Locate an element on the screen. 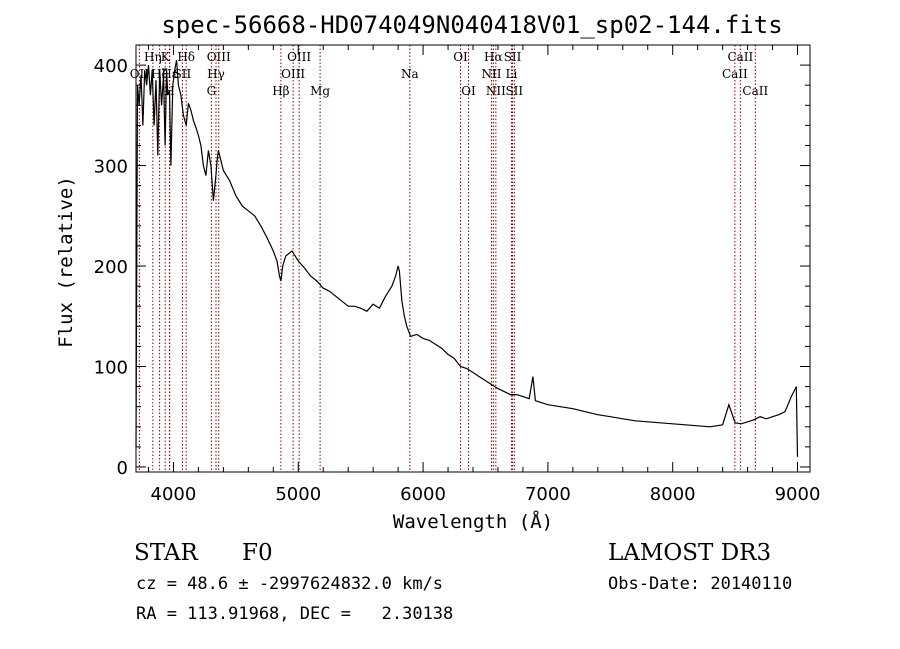  x-tick-label: 9000 is located at coordinates (798, 494).